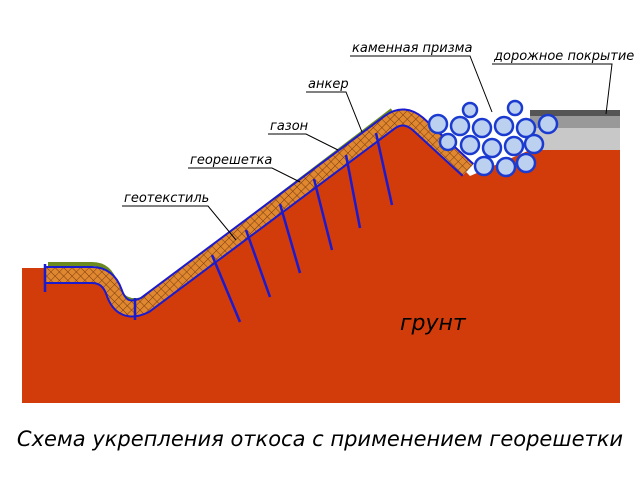 The image size is (640, 480). Describe the element at coordinates (328, 84) in the screenshot. I see `label: анкер` at that location.